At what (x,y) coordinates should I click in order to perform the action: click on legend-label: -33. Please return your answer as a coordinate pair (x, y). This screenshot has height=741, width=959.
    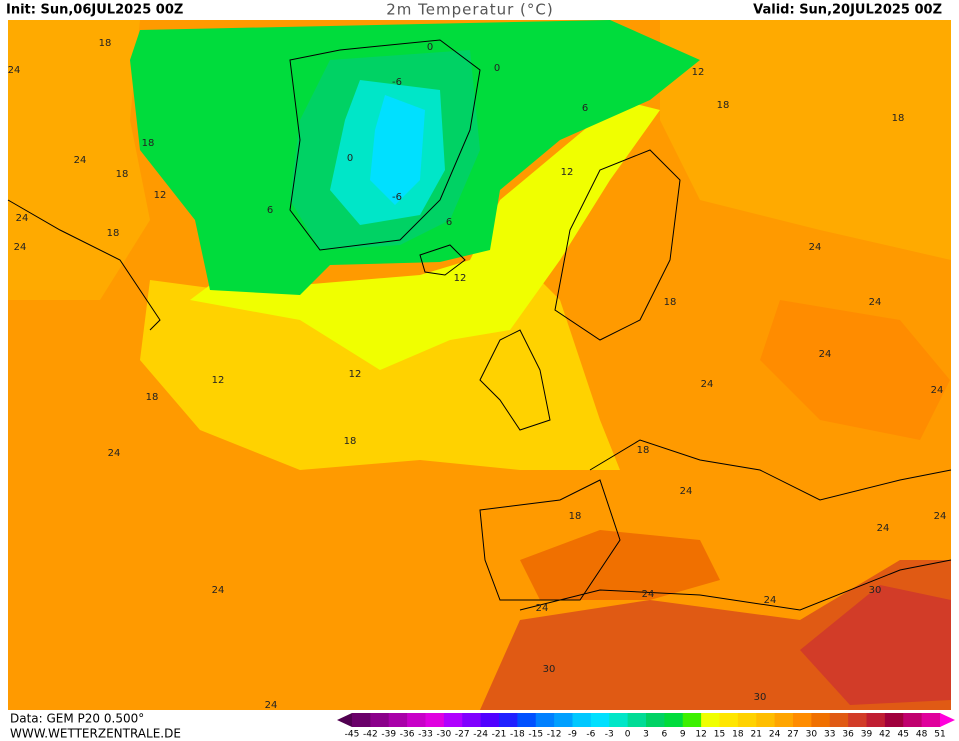
    Looking at the image, I should click on (425, 735).